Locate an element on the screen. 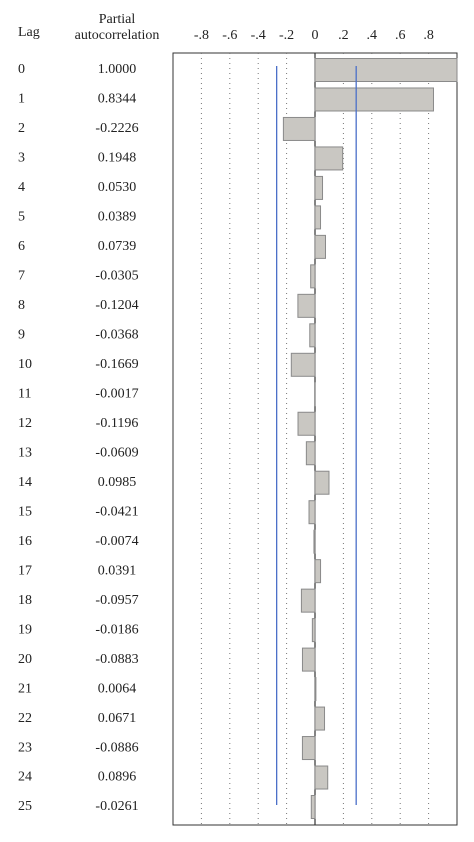 This screenshot has height=842, width=474. column-header: Lag is located at coordinates (29, 32).